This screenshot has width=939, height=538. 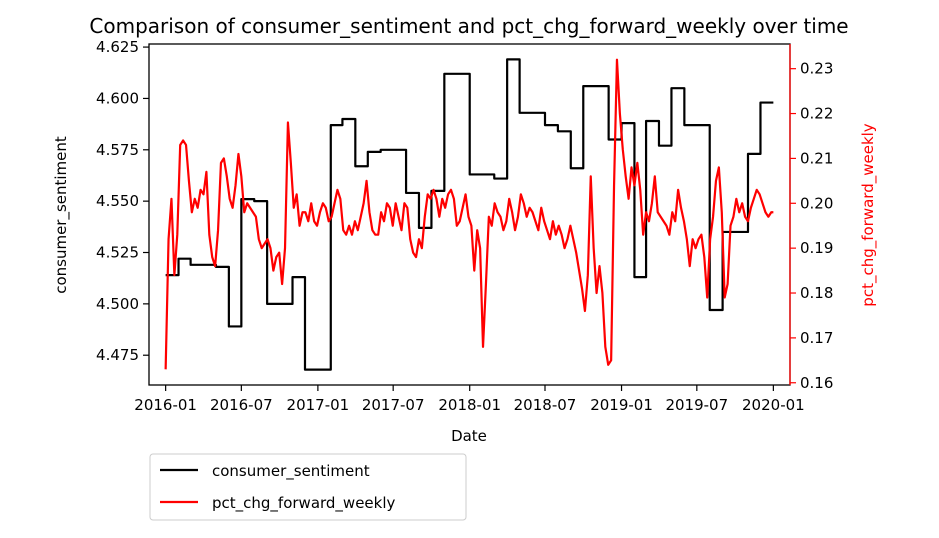 What do you see at coordinates (318, 405) in the screenshot?
I see `x-tick-label: 2017-01` at bounding box center [318, 405].